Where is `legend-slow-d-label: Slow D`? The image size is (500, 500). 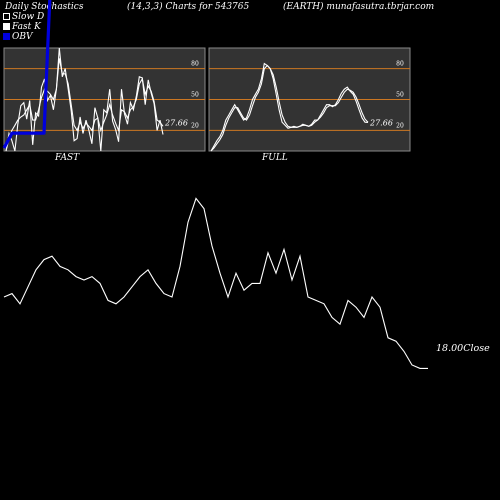 legend-slow-d-label: Slow D is located at coordinates (28, 17).